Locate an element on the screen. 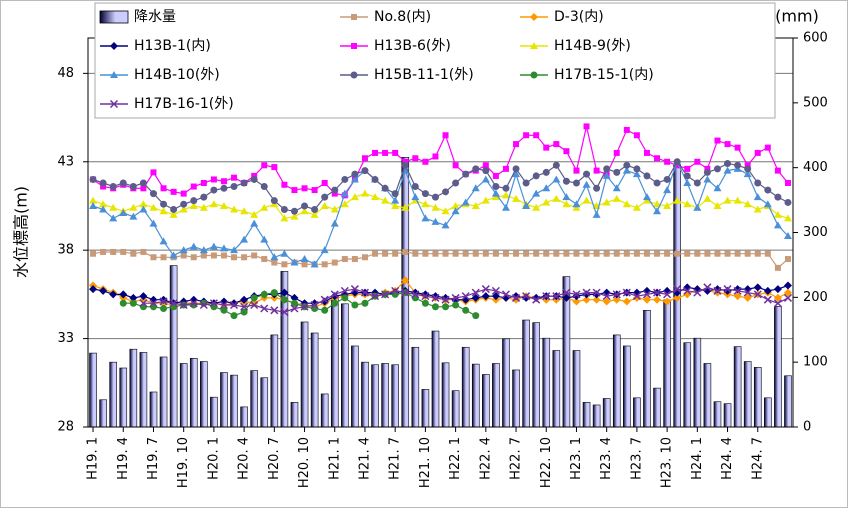  x-tick-label: H19. 1 is located at coordinates (93, 458).